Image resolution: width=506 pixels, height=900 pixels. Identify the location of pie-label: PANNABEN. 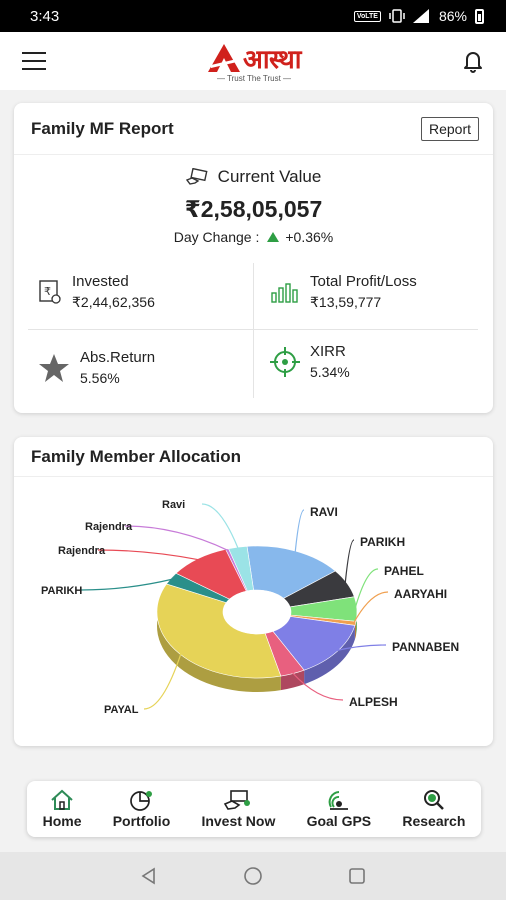
(426, 647).